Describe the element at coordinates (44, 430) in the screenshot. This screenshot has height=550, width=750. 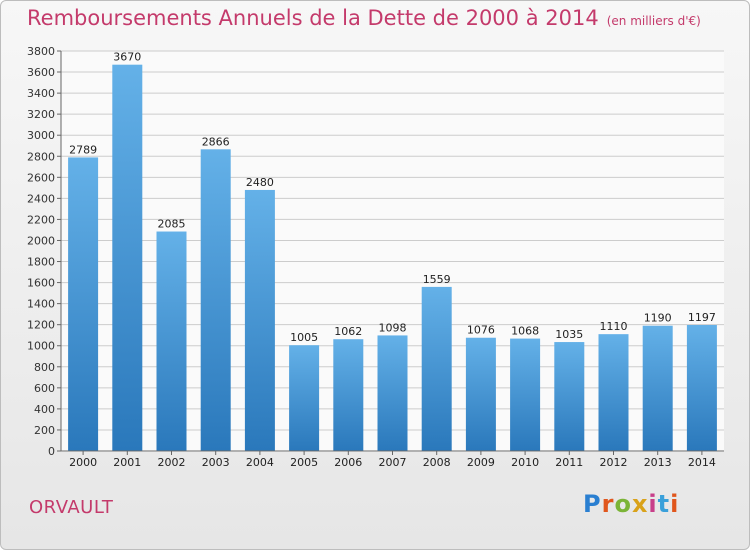
I see `y-tick-label: 200` at that location.